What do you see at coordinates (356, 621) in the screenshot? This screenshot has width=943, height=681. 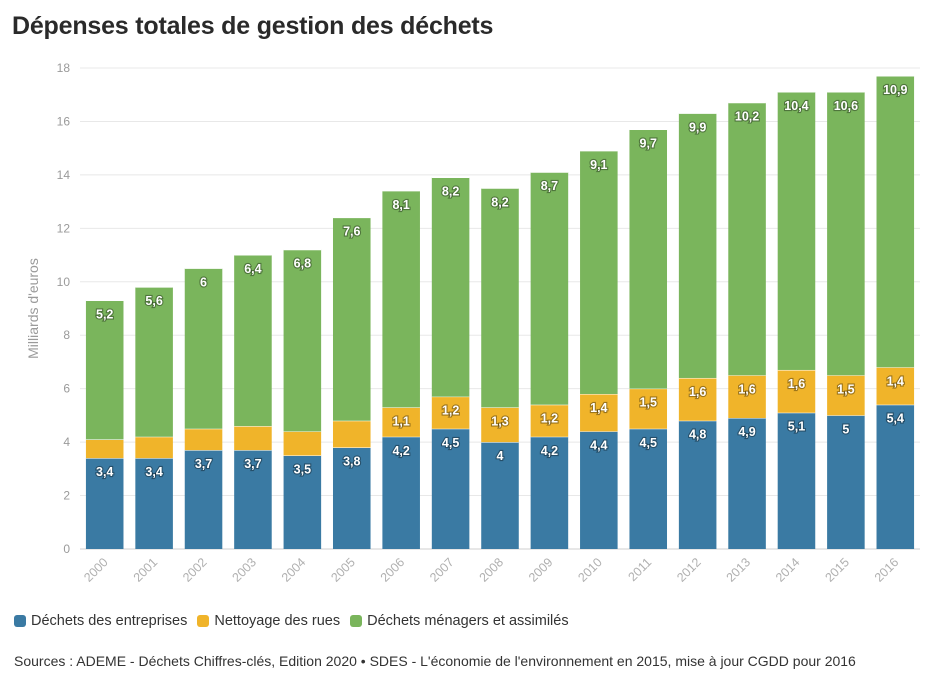 I see `legend-swatch-menagers` at bounding box center [356, 621].